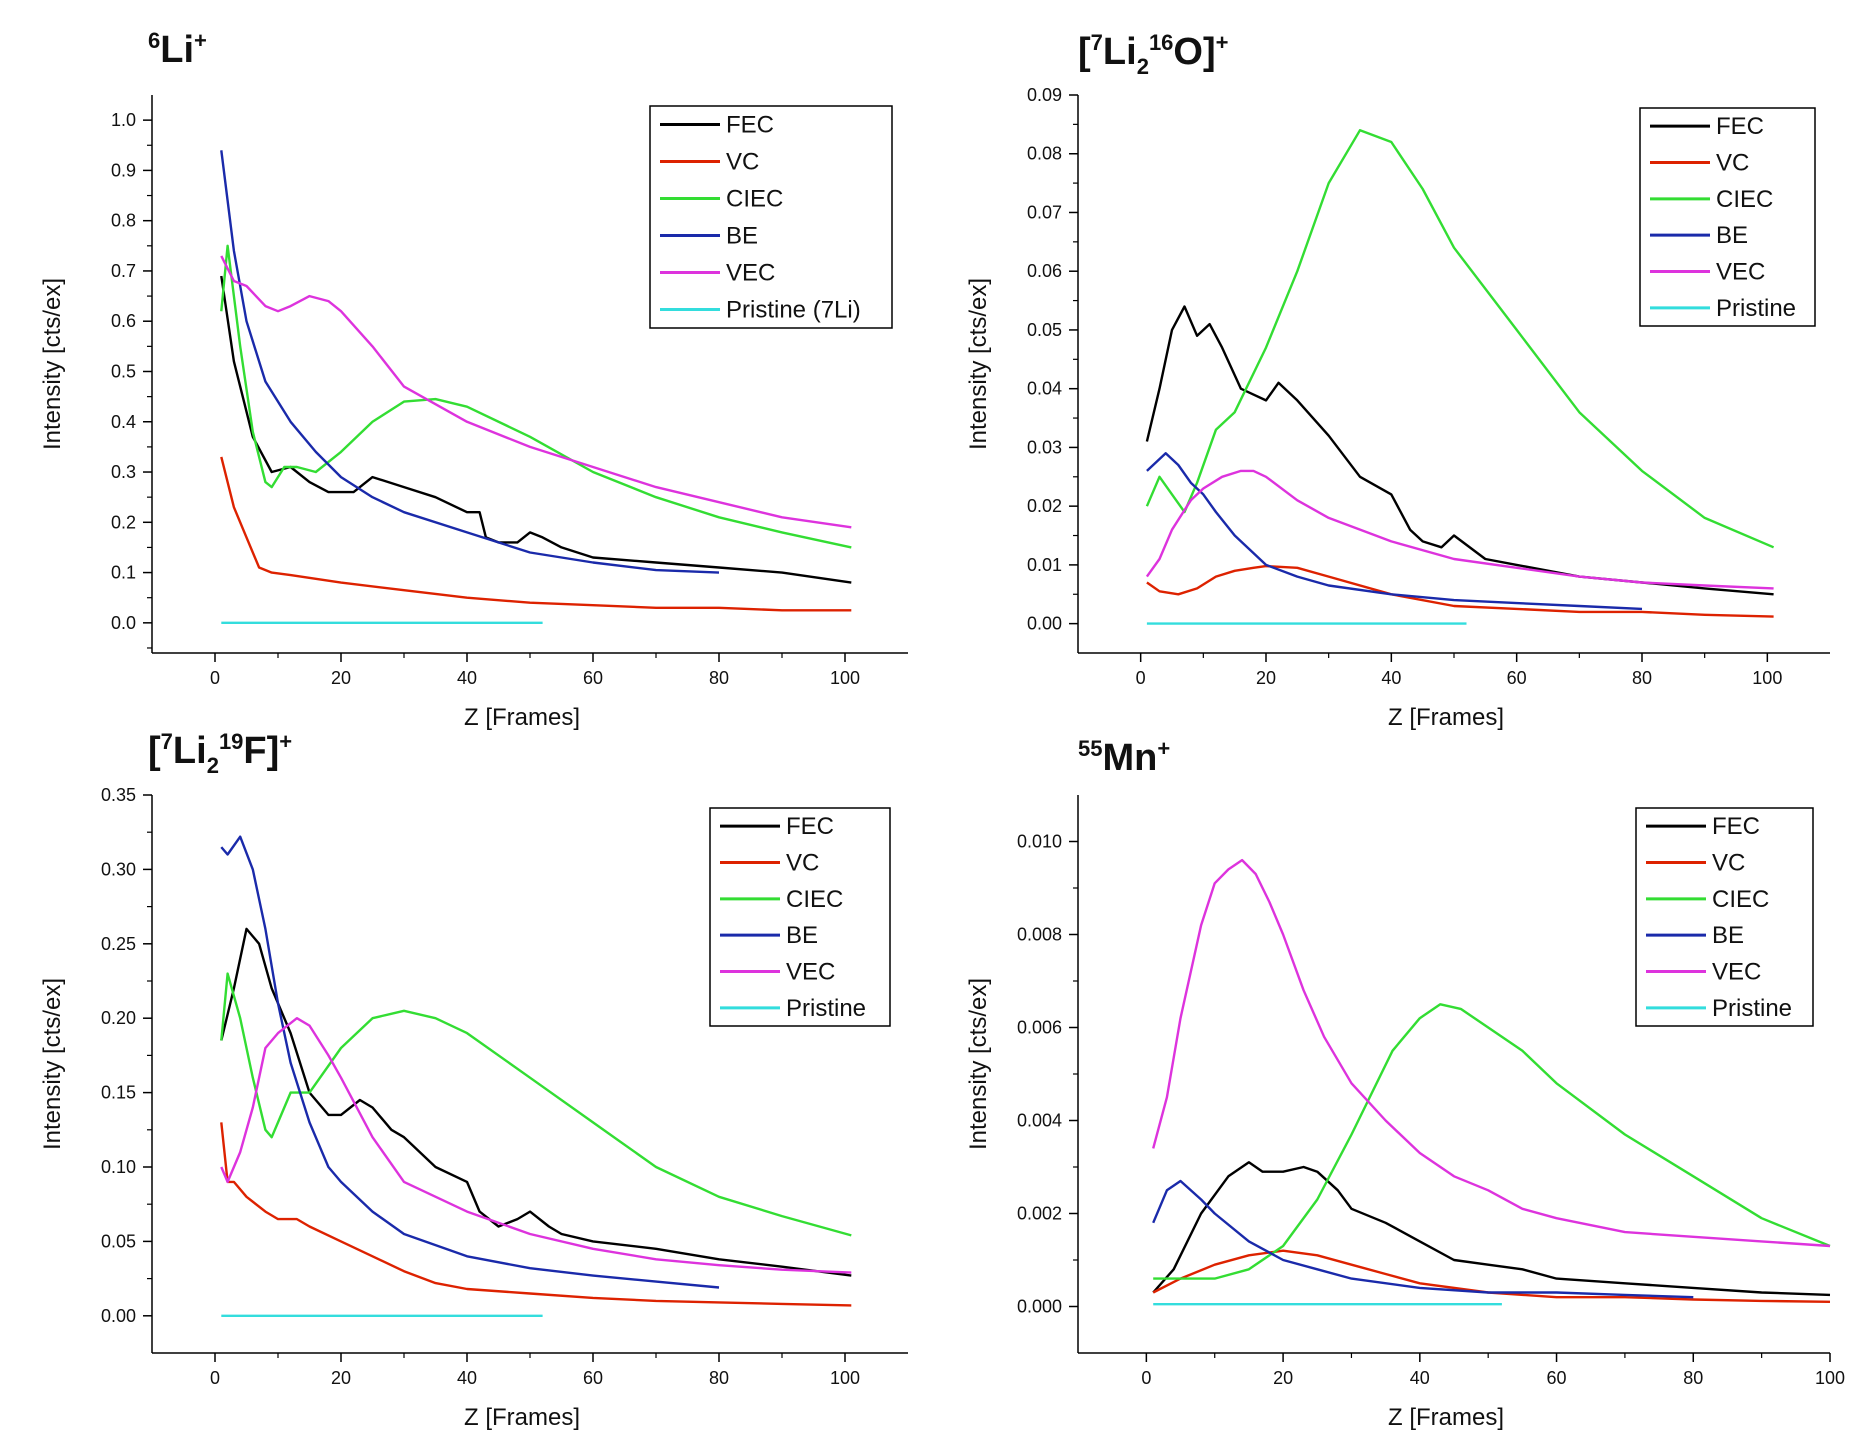 The width and height of the screenshot is (1856, 1446). Describe the element at coordinates (231, 741) in the screenshot. I see `chart-title-part: 19` at that location.